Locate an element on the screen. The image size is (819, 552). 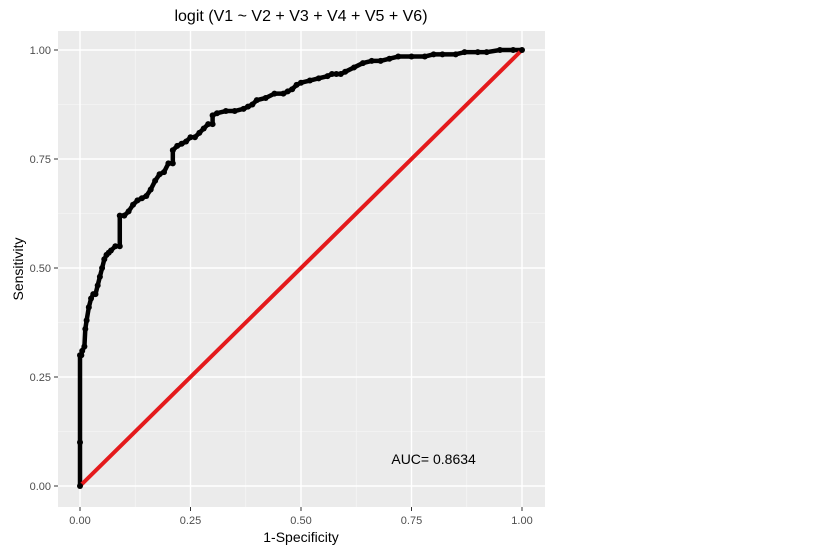
x-axis-ticks is located at coordinates (301, 509).